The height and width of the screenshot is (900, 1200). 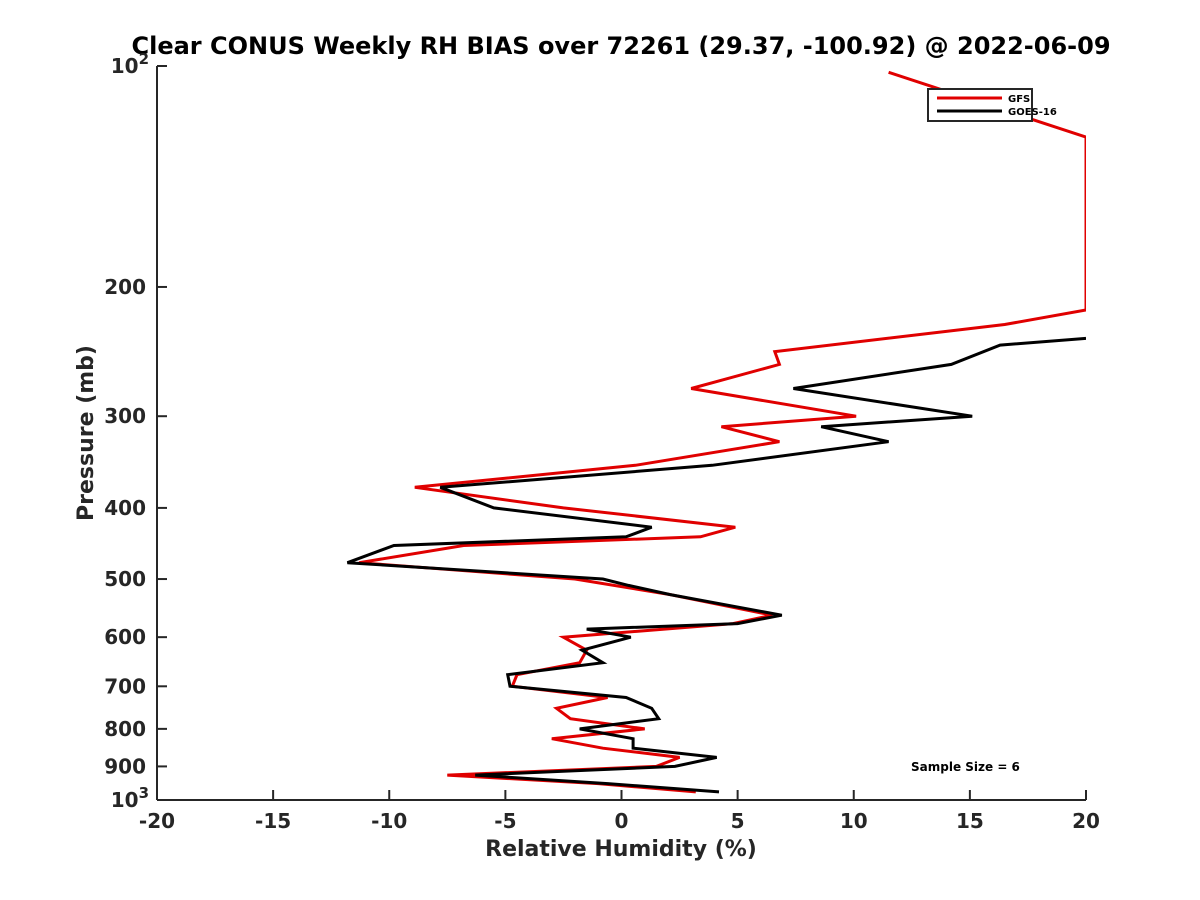 What do you see at coordinates (125, 766) in the screenshot?
I see `y-tick-label: 900` at bounding box center [125, 766].